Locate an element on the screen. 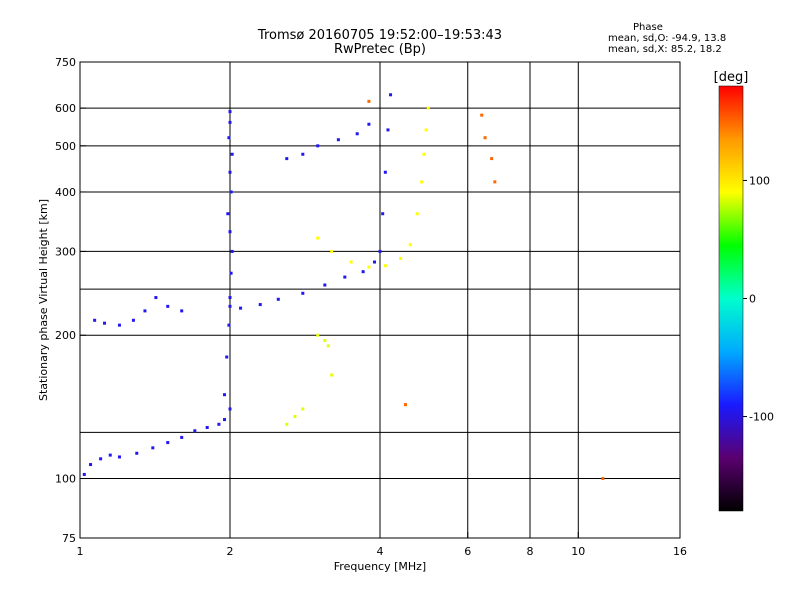 The width and height of the screenshot is (800, 600). x-tick-label: 10 is located at coordinates (578, 551).